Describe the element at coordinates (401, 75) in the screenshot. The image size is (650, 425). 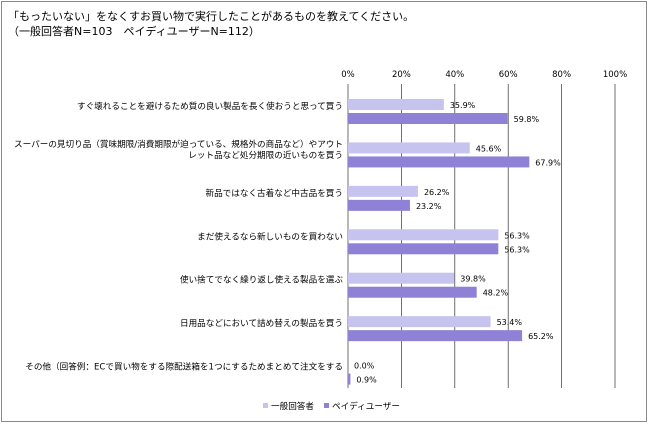
I see `x-tick-label: 20%` at that location.